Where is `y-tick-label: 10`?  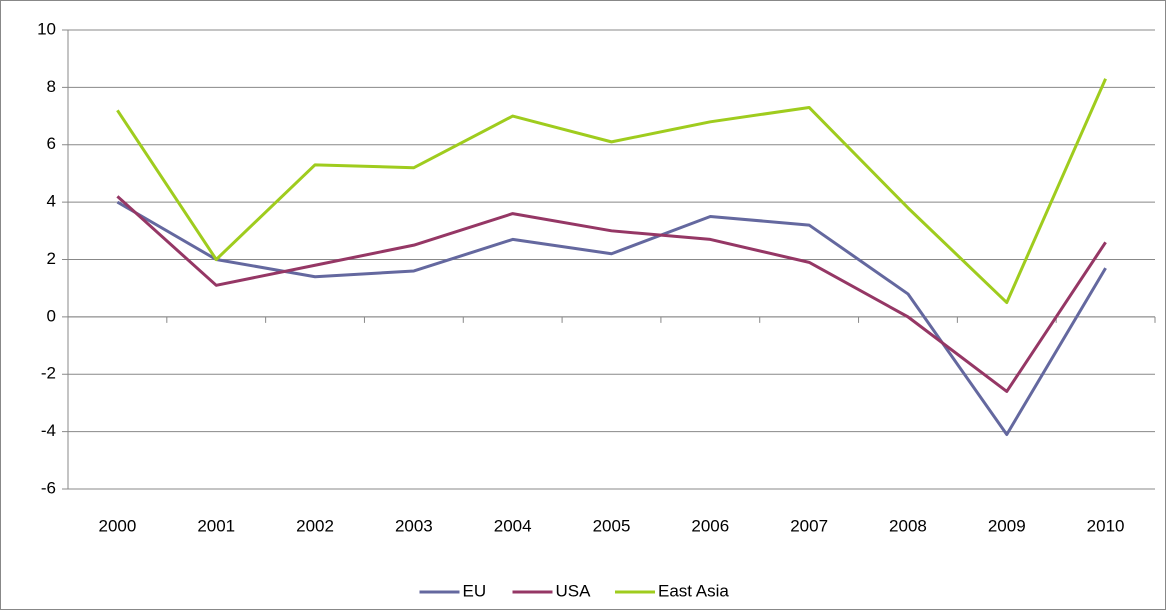 y-tick-label: 10 is located at coordinates (46, 28).